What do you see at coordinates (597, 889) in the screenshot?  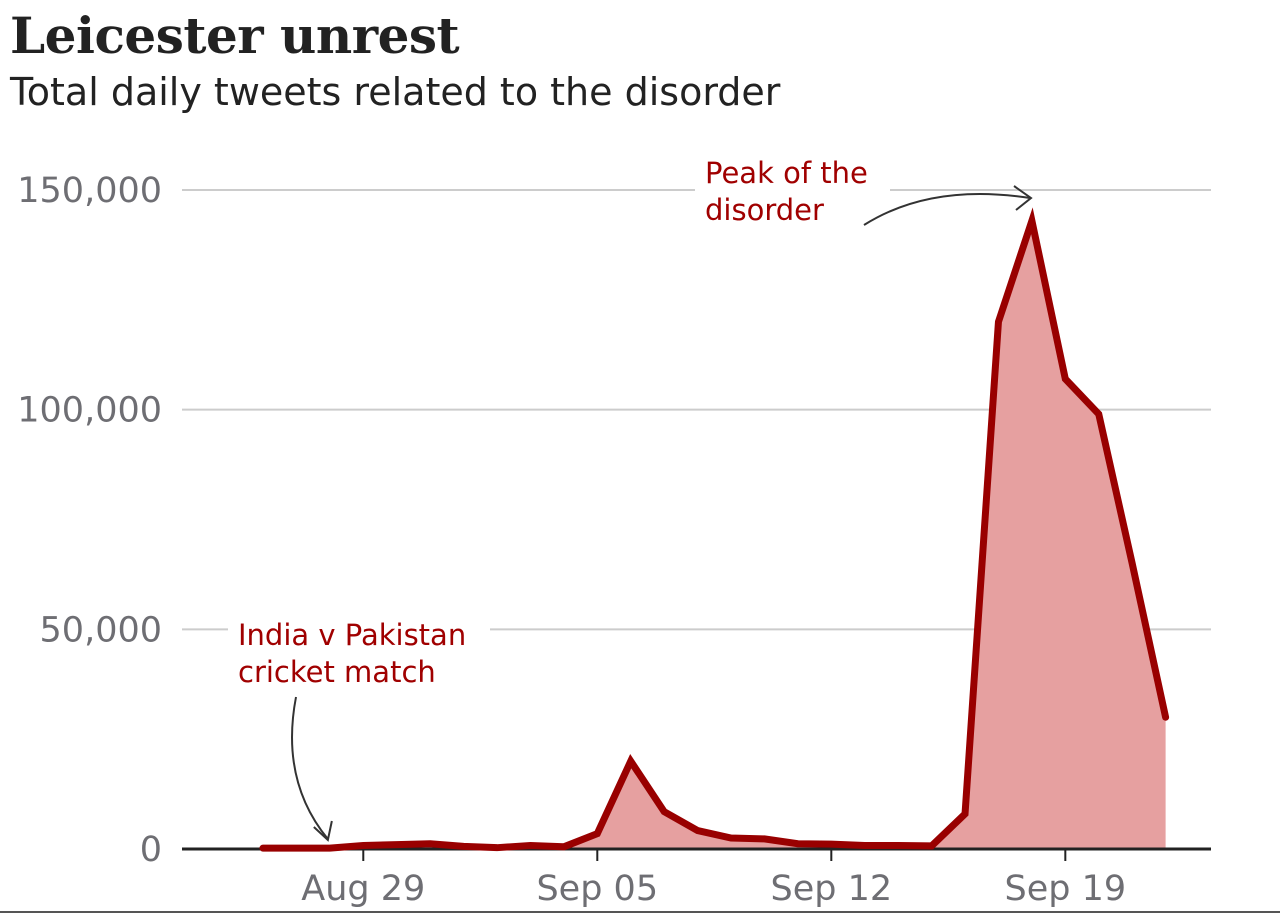 I see `x-tick-label: Sep 05` at bounding box center [597, 889].